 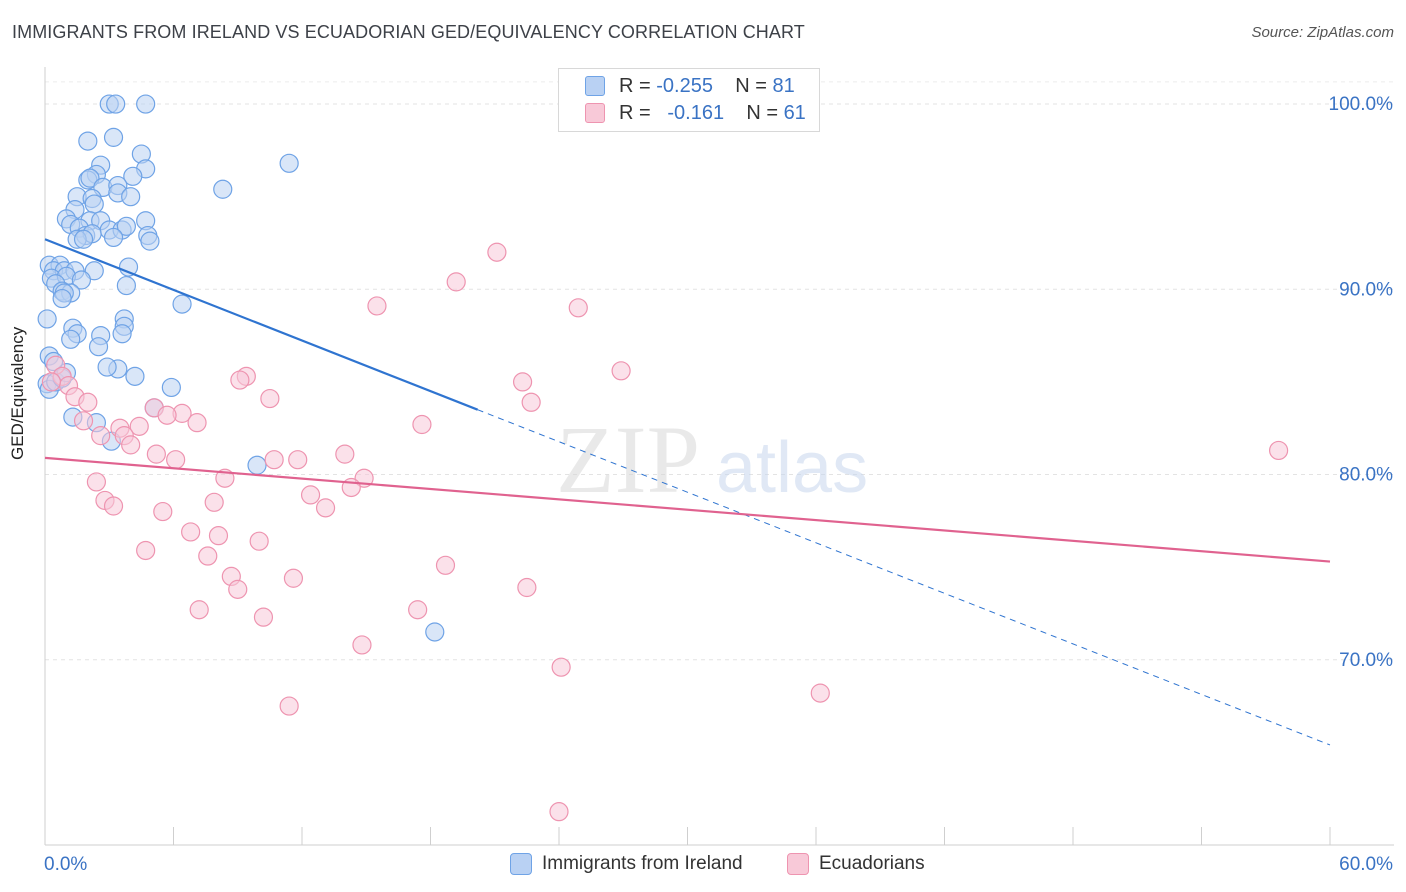 I want to click on legend-swatch-ireland, so click(x=595, y=86).